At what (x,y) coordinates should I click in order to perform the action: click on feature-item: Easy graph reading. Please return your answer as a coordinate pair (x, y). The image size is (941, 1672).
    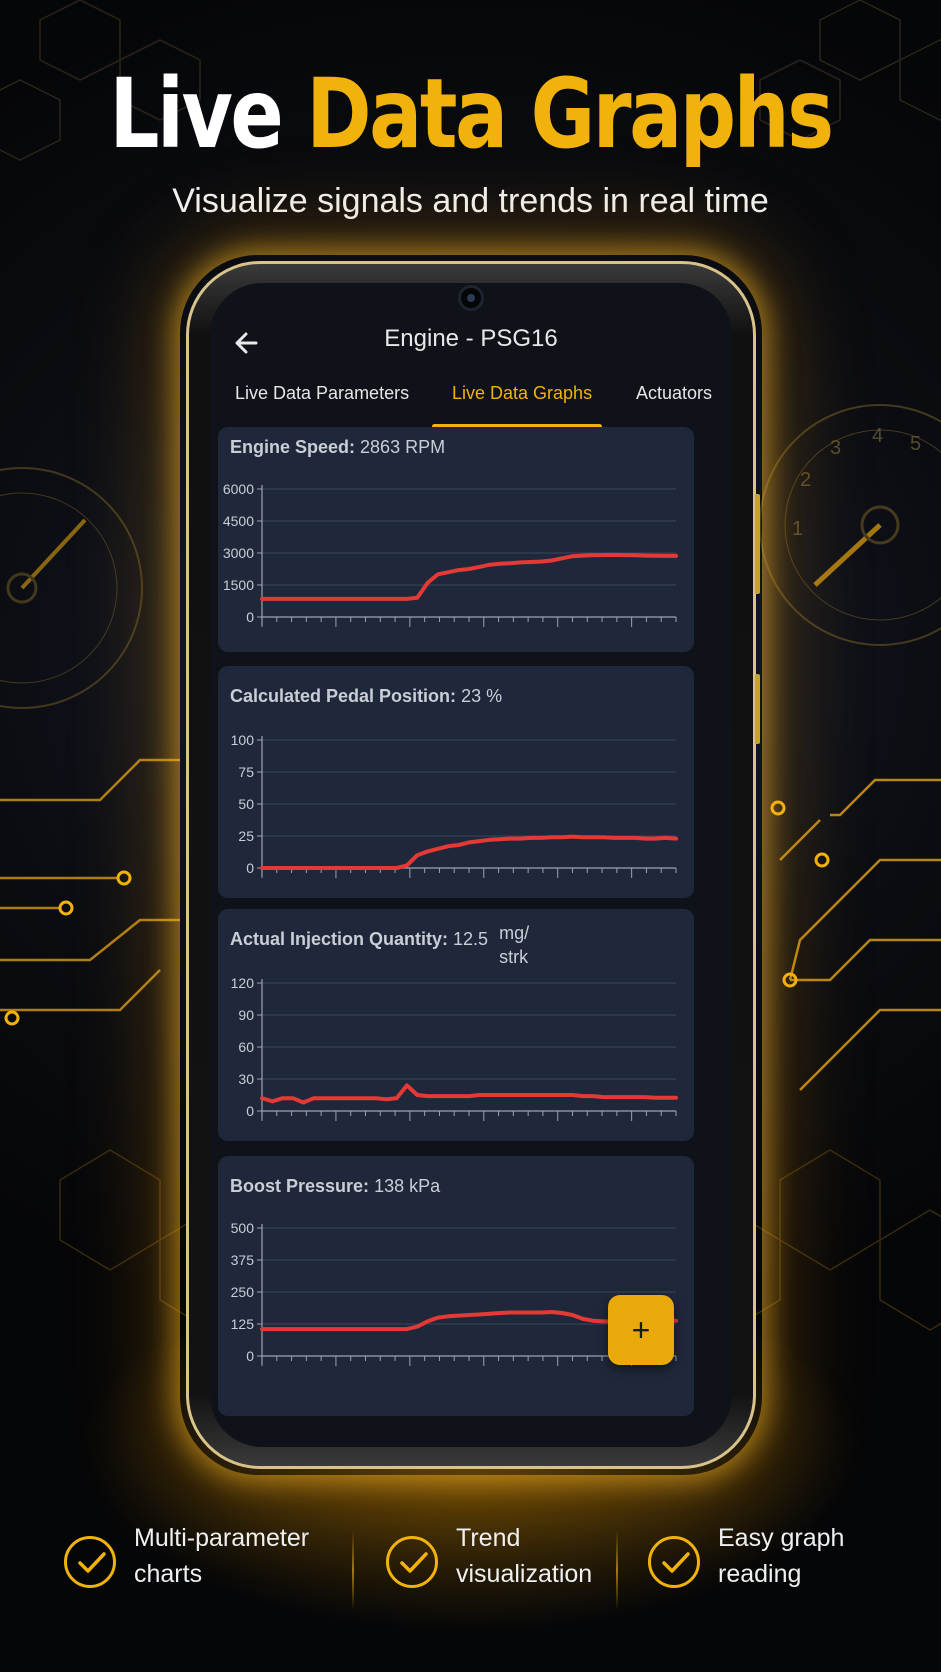
    Looking at the image, I should click on (783, 1570).